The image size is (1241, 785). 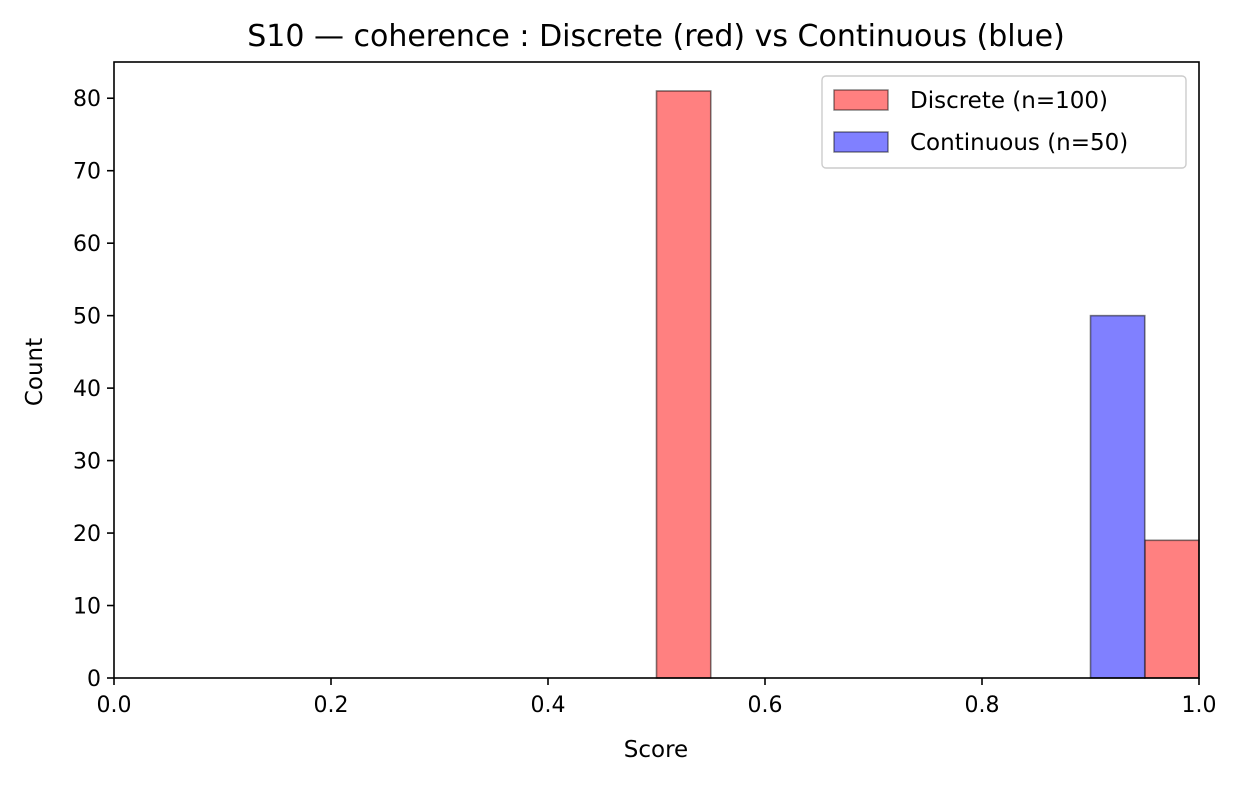 I want to click on y-tick-label: 70, so click(x=87, y=172).